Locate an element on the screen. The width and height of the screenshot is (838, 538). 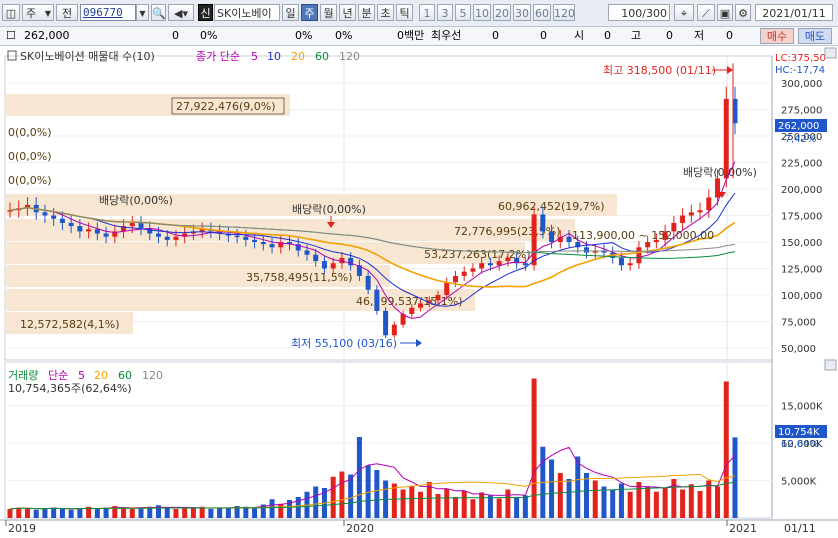
interval-button-3: 3 is located at coordinates (445, 12).